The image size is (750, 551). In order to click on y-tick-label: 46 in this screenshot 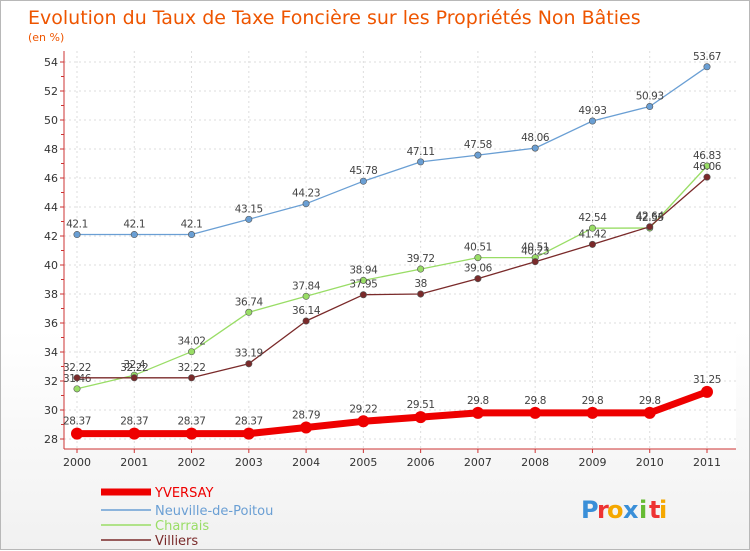, I will do `click(51, 178)`.